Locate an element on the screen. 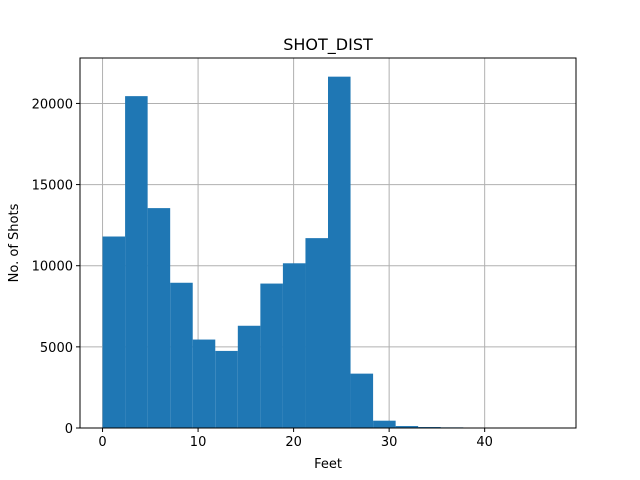 The image size is (640, 480). y-tick-label: 10000 is located at coordinates (52, 267).